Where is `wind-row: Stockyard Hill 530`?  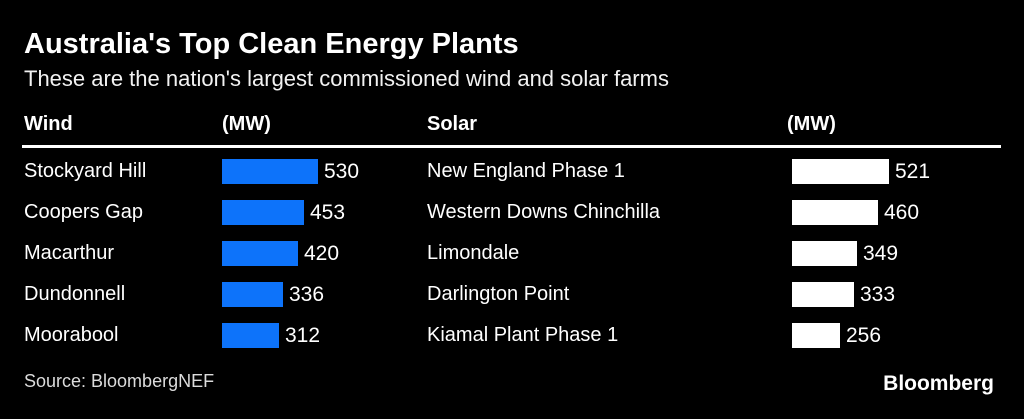 wind-row: Stockyard Hill 530 is located at coordinates (219, 171).